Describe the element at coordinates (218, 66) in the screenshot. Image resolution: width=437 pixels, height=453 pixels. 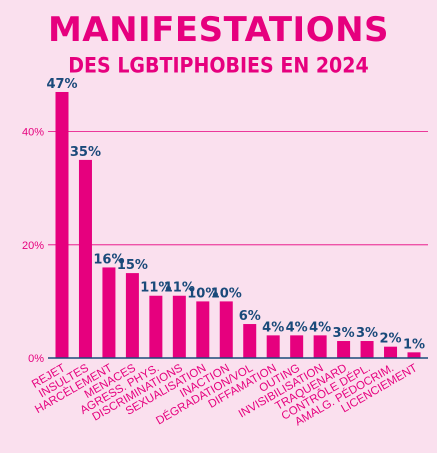
I see `chart-subtitle: DES LGBTIPHOBIES EN 2024` at that location.